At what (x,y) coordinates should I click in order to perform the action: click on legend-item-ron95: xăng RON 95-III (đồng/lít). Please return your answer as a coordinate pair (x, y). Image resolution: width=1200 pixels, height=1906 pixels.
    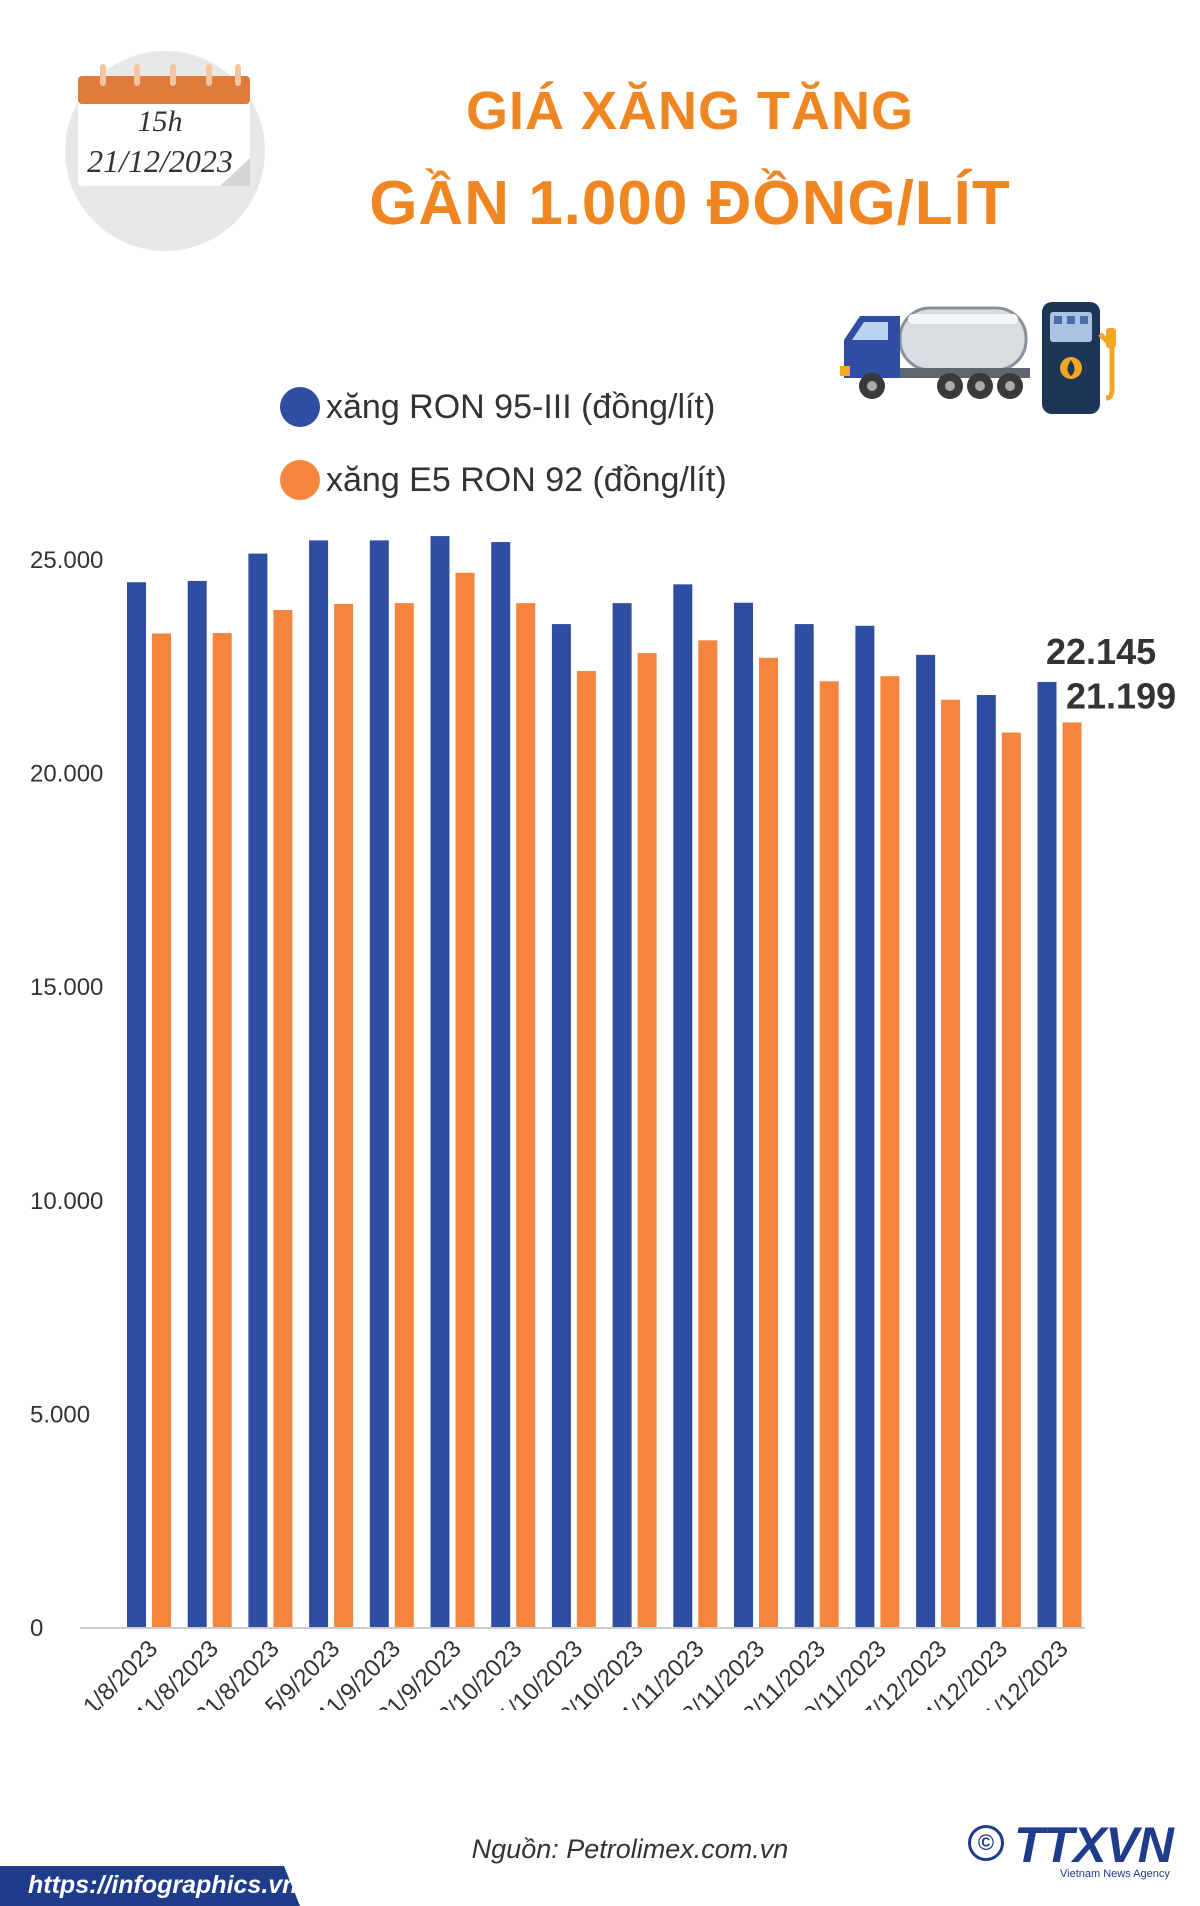
    Looking at the image, I should click on (497, 407).